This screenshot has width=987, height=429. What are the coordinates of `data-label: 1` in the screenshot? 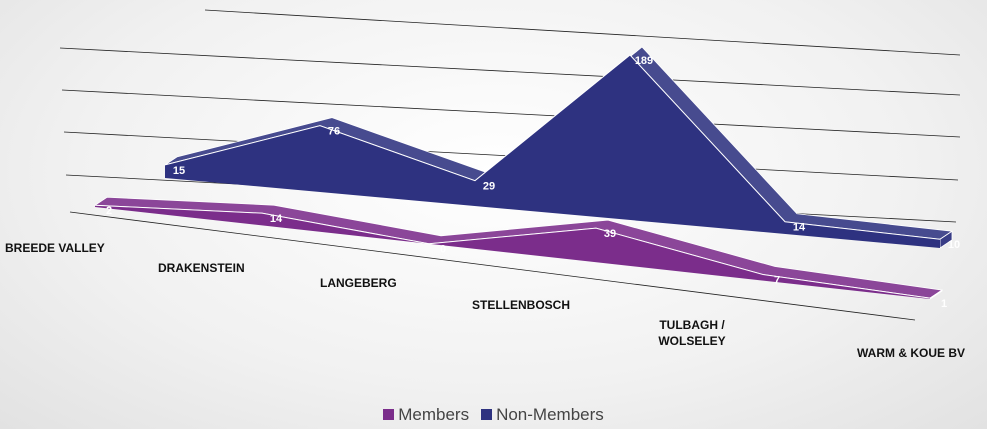 It's located at (944, 304).